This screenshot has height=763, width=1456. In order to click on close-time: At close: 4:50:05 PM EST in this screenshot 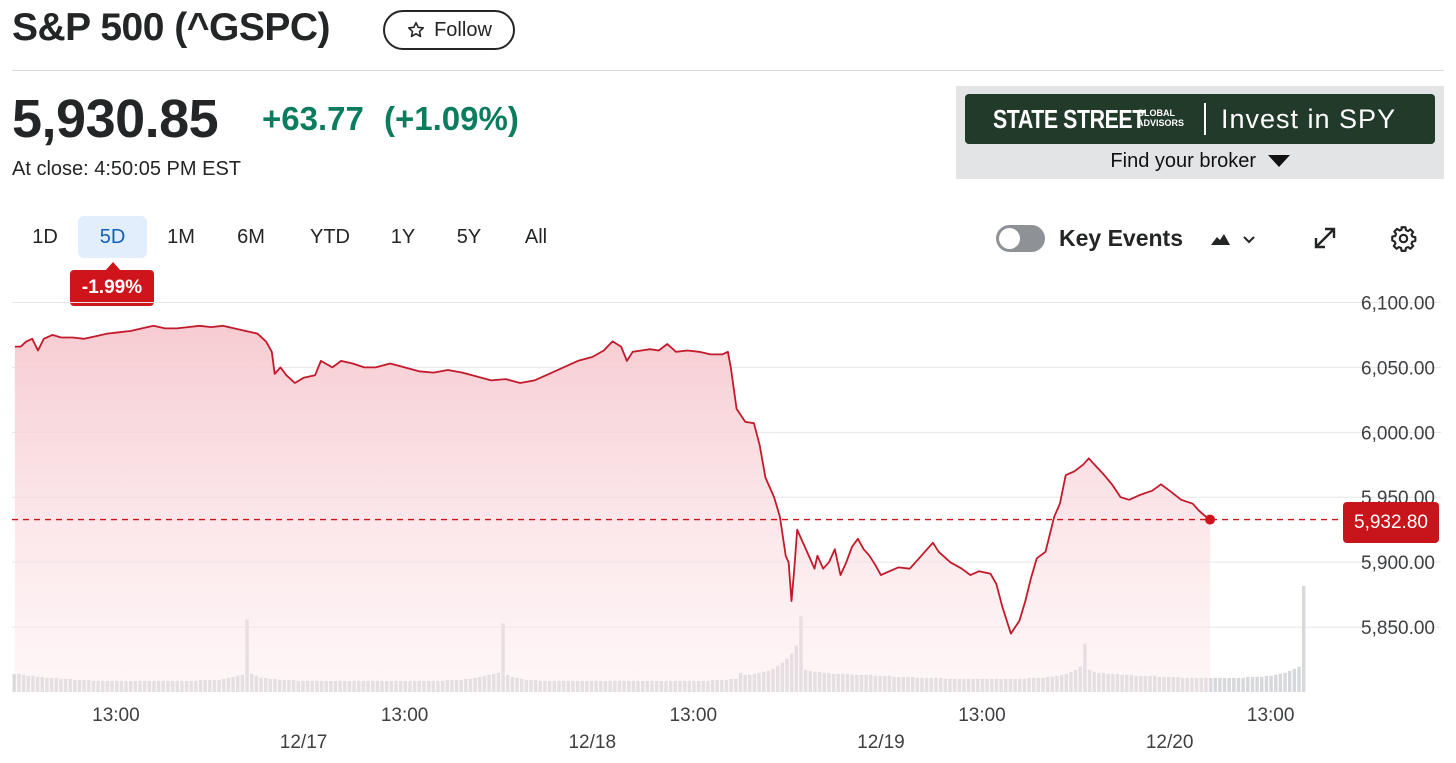, I will do `click(126, 169)`.